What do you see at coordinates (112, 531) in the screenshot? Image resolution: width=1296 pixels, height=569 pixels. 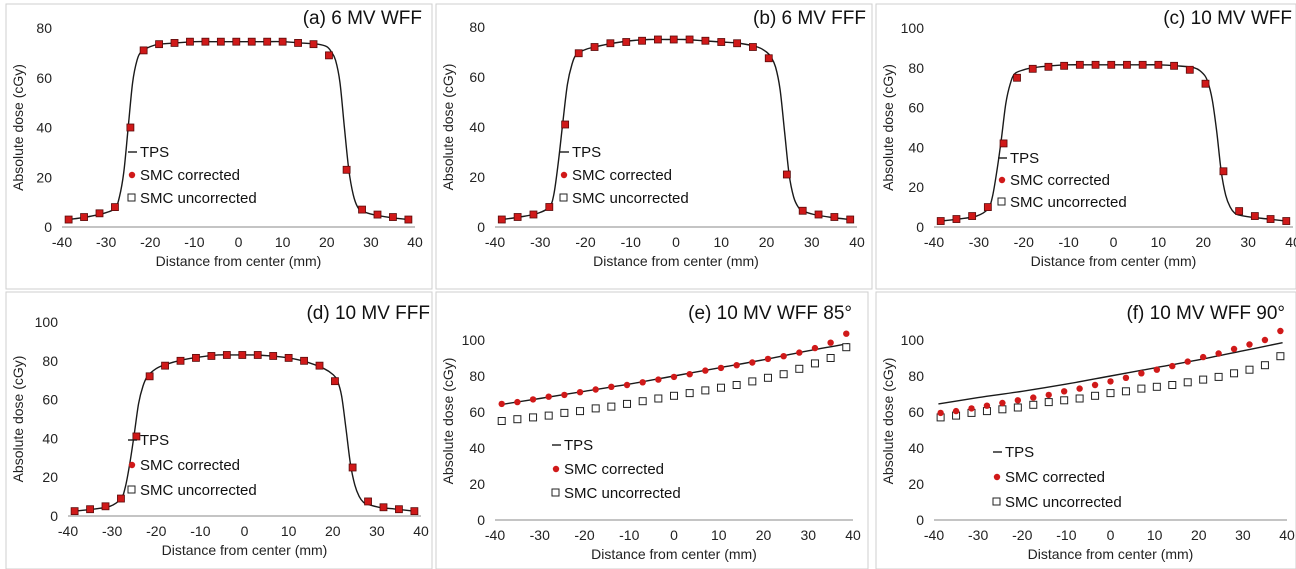 I see `x-tick-label: -30` at bounding box center [112, 531].